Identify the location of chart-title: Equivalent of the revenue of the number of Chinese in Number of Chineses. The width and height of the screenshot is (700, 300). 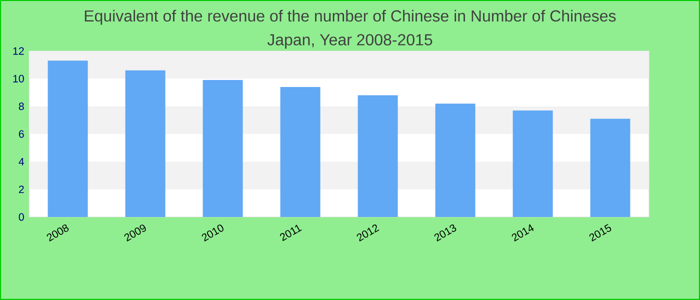
(350, 17).